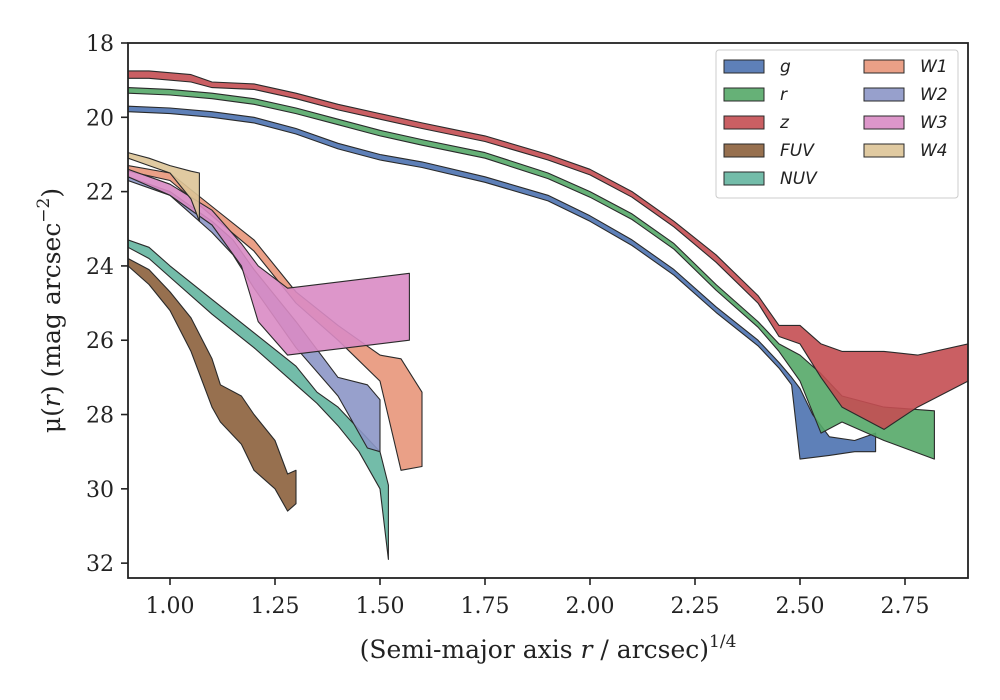  What do you see at coordinates (164, 187) in the screenshot?
I see `series-band-w4` at bounding box center [164, 187].